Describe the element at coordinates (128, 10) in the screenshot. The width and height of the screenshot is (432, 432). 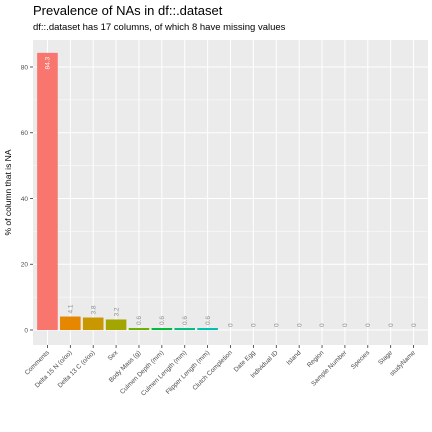
I see `chart-title: Prevalence of NAs in df::.dataset` at that location.